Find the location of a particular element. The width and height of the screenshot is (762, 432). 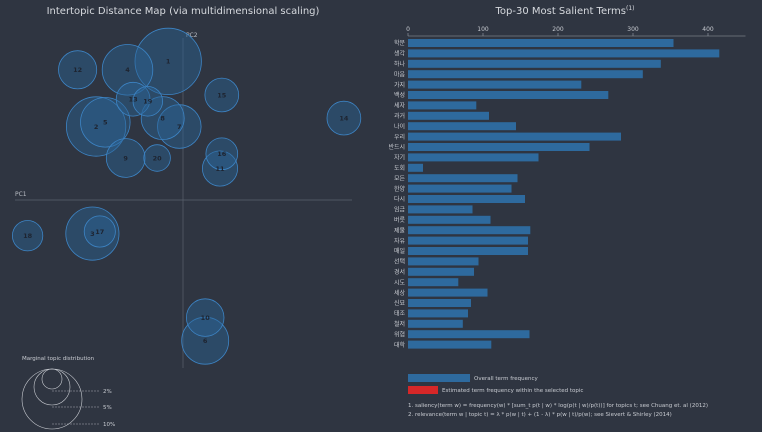

term-label-6: 세자 is located at coordinates (400, 106).